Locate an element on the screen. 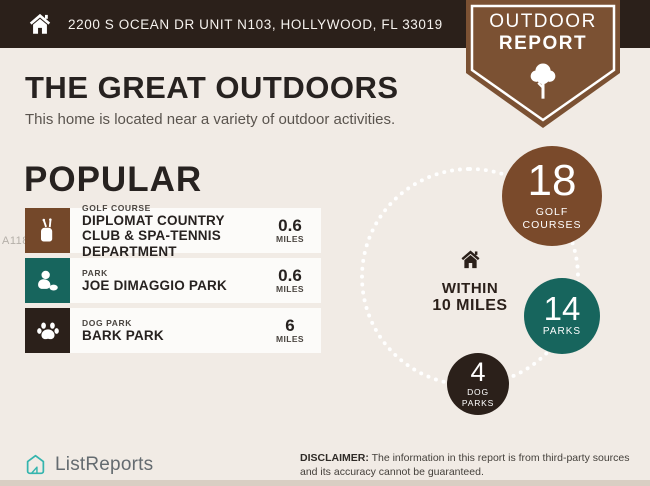  item-category: GOLF COURSE is located at coordinates (116, 208).